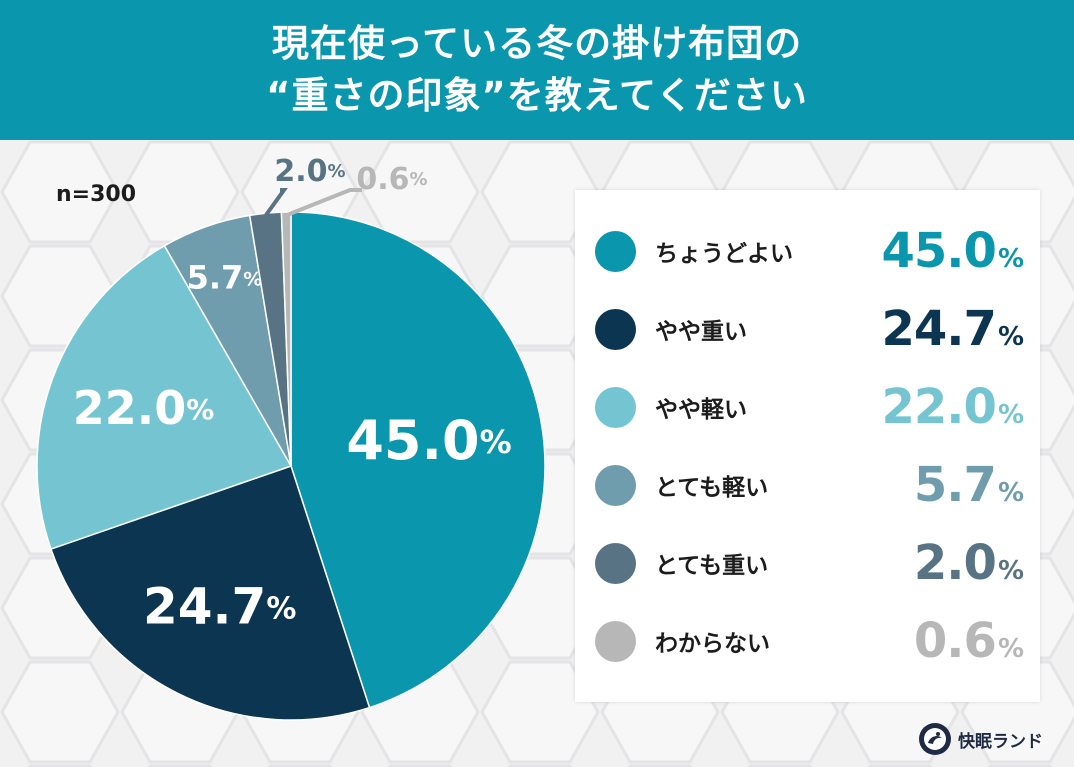 The width and height of the screenshot is (1074, 767). Describe the element at coordinates (968, 485) in the screenshot. I see `legend-value-very-light: 5.7%` at that location.